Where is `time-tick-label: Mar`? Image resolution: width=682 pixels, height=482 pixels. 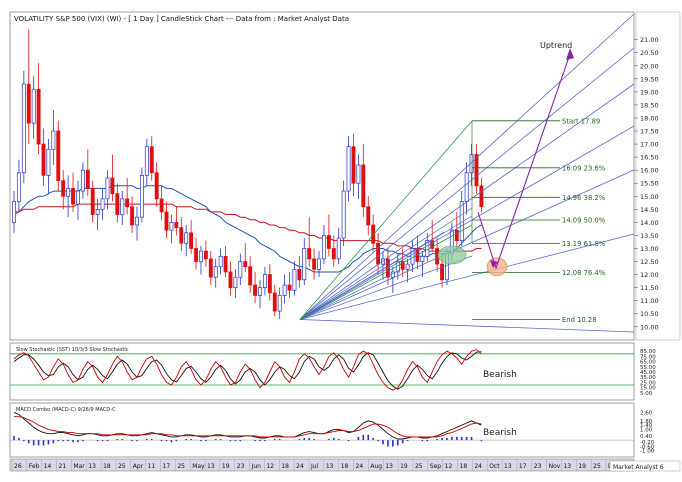
time-tick-label: Mar is located at coordinates (79, 466).